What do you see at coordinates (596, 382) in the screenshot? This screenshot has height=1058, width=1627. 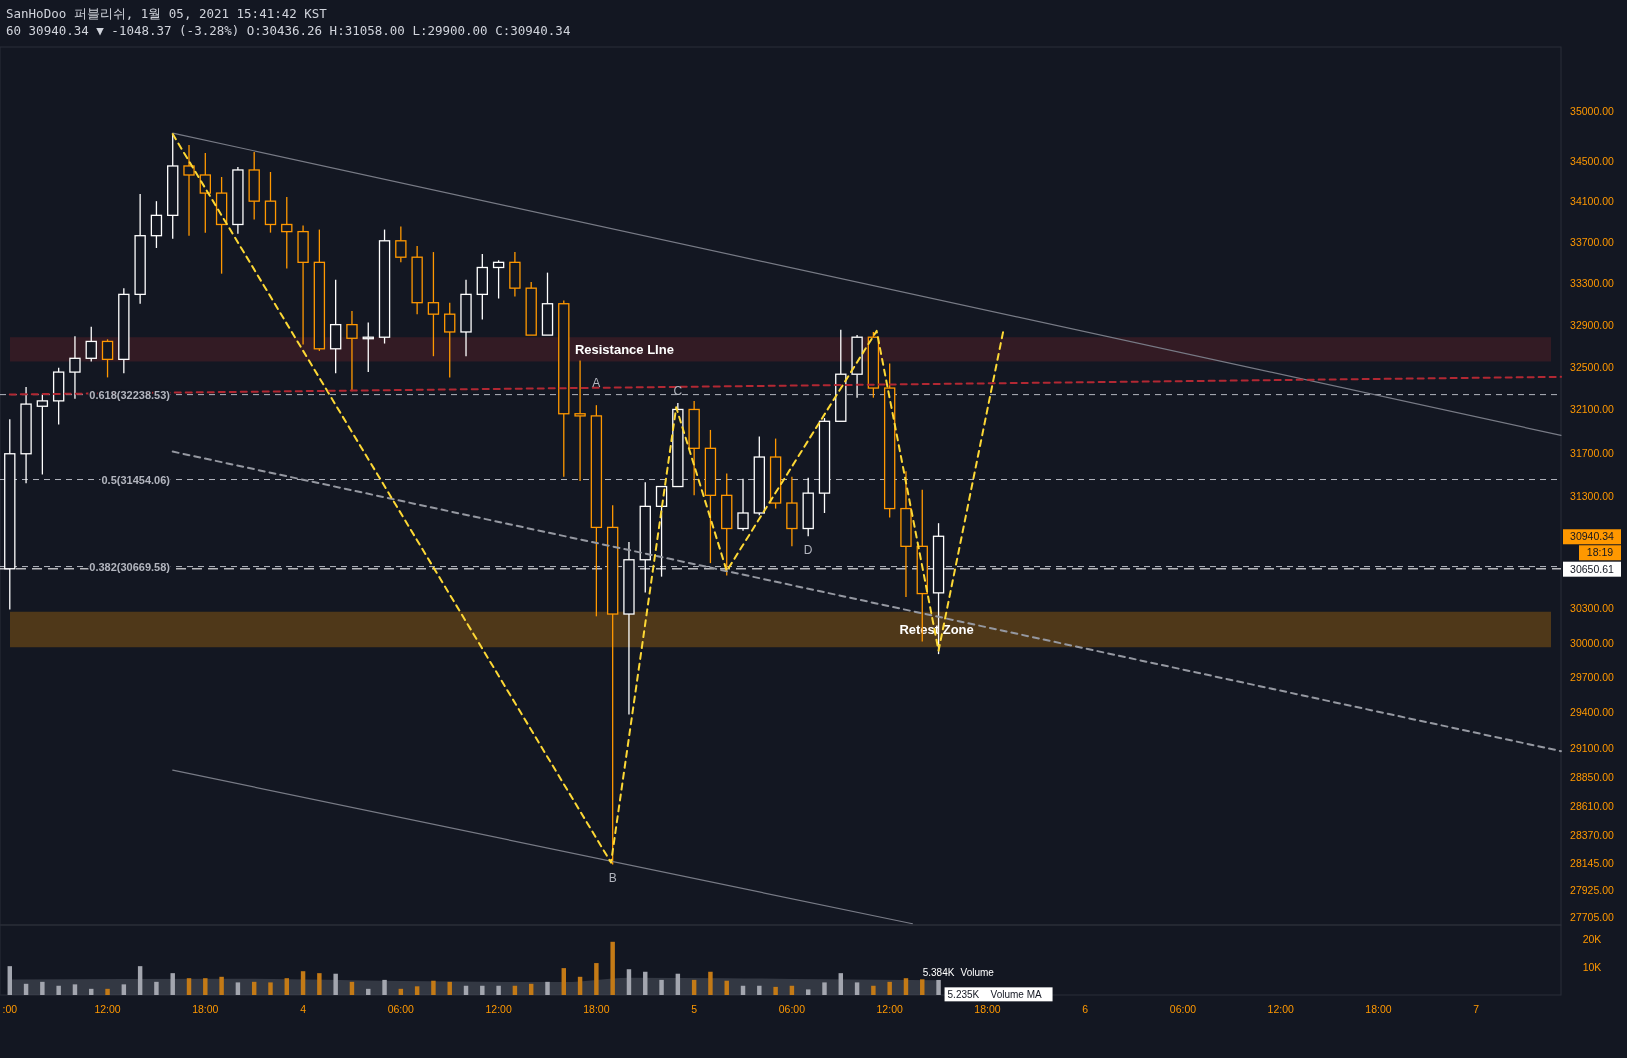 I see `annotation: A` at bounding box center [596, 382].